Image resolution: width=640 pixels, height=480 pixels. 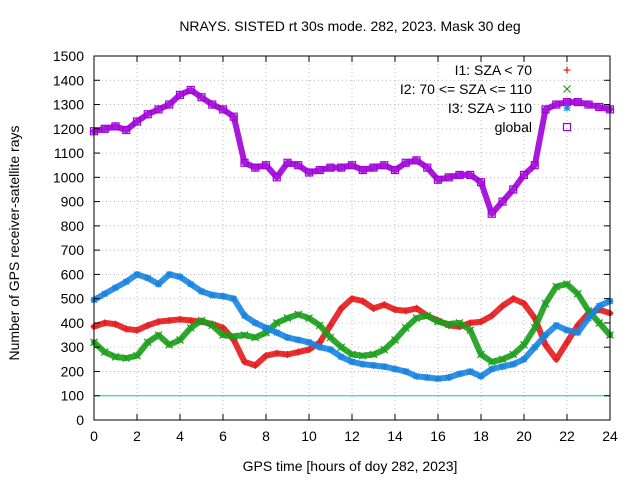 I want to click on y-tick-label: 900, so click(x=73, y=202).